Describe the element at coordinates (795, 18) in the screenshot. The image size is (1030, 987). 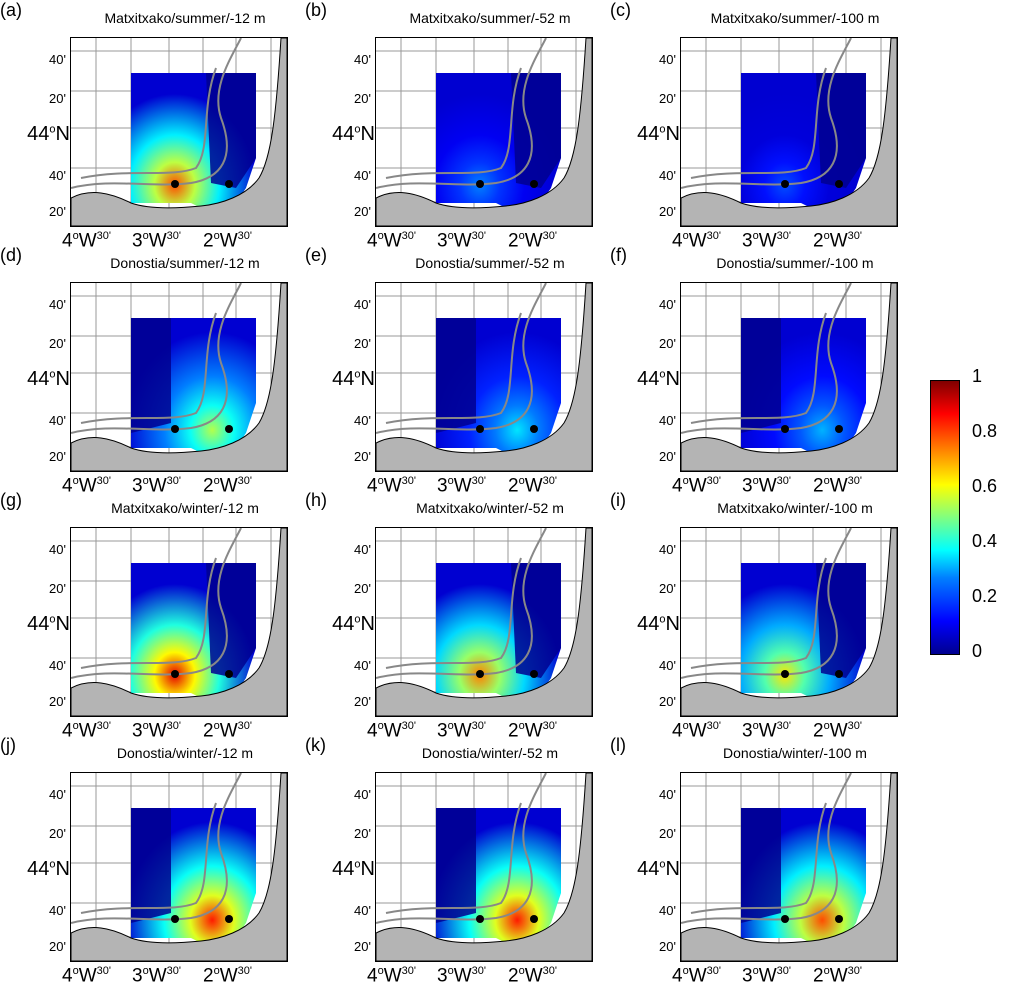
I see `panel-title: Matxitxako/summer/-100 m` at that location.